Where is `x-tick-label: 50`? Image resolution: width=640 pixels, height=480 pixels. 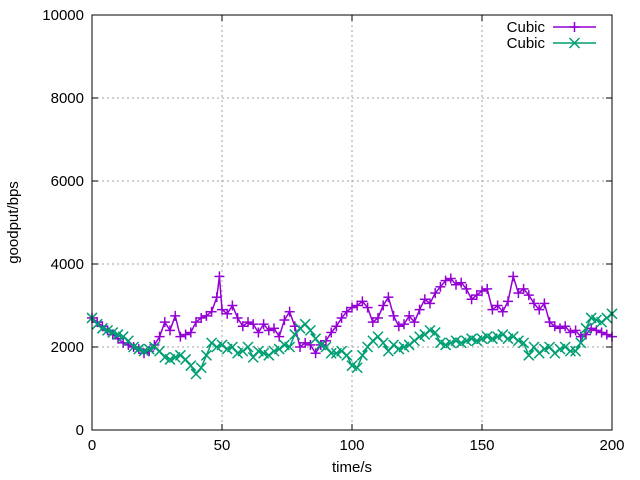 x-tick-label: 50 is located at coordinates (222, 445).